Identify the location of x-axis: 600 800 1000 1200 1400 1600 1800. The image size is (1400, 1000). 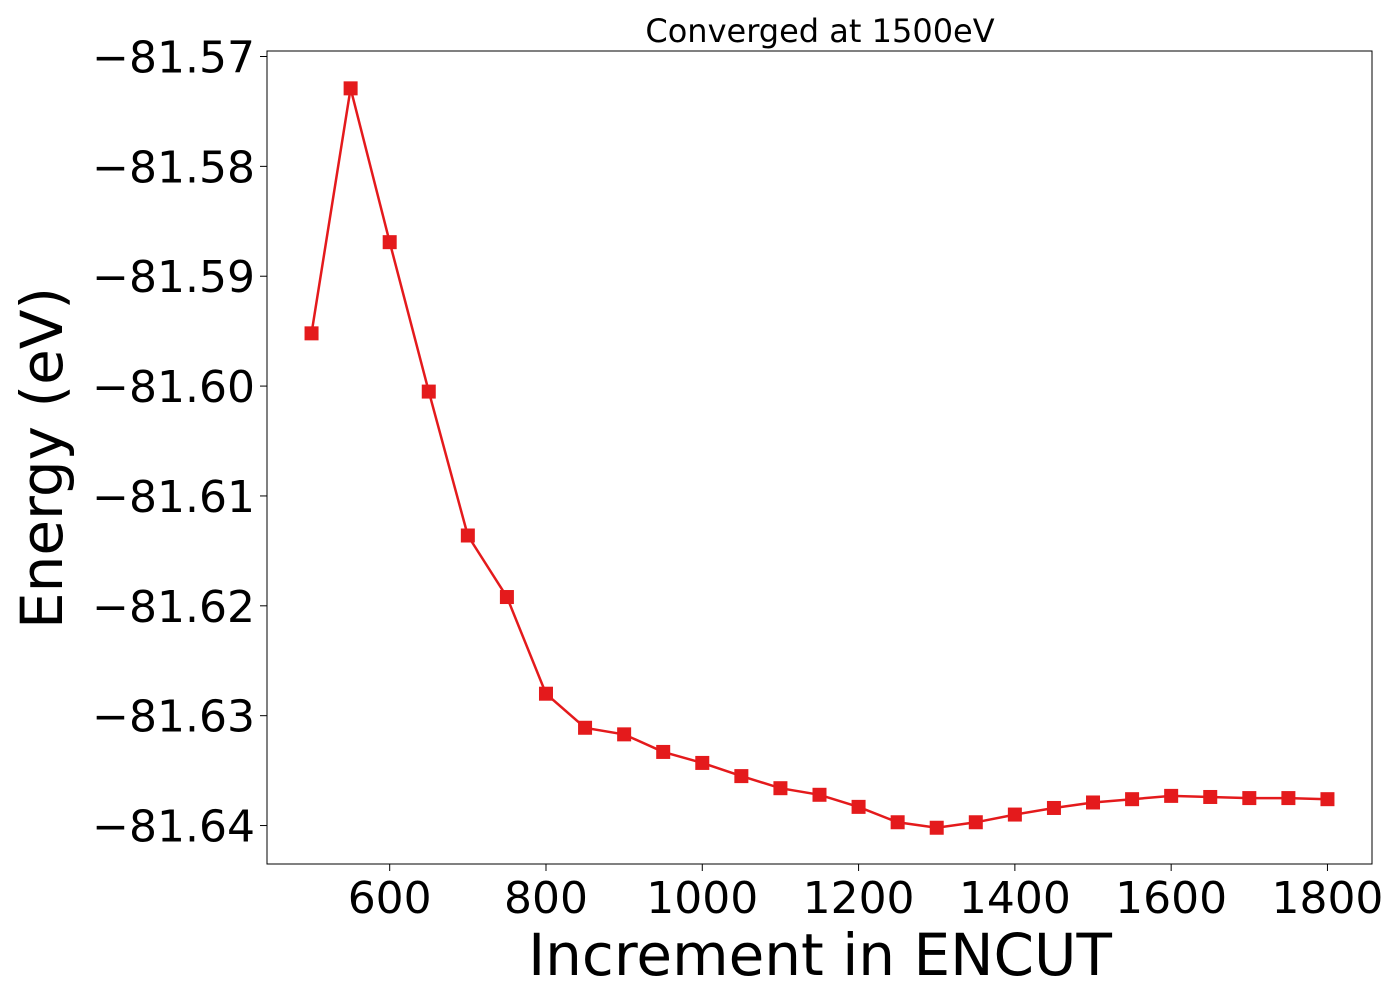
(865, 894).